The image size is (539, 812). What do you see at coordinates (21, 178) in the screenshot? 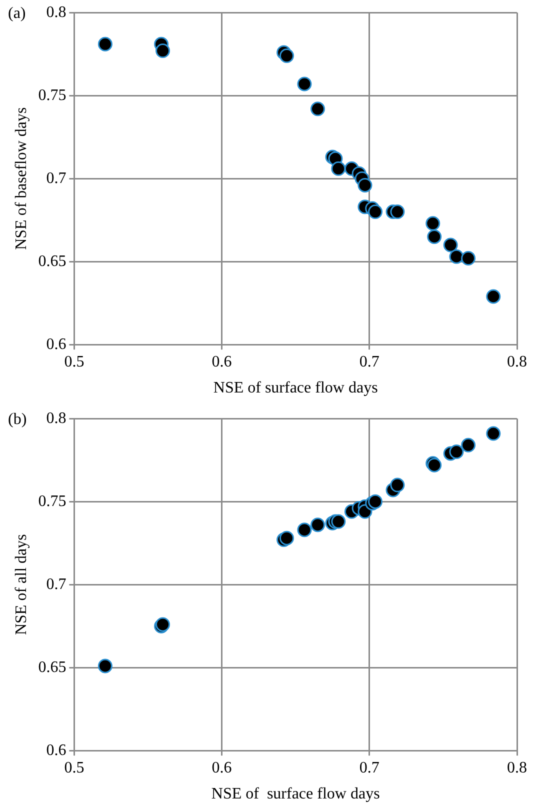
I see `y-axis-title: NSE of baseflow days` at bounding box center [21, 178].